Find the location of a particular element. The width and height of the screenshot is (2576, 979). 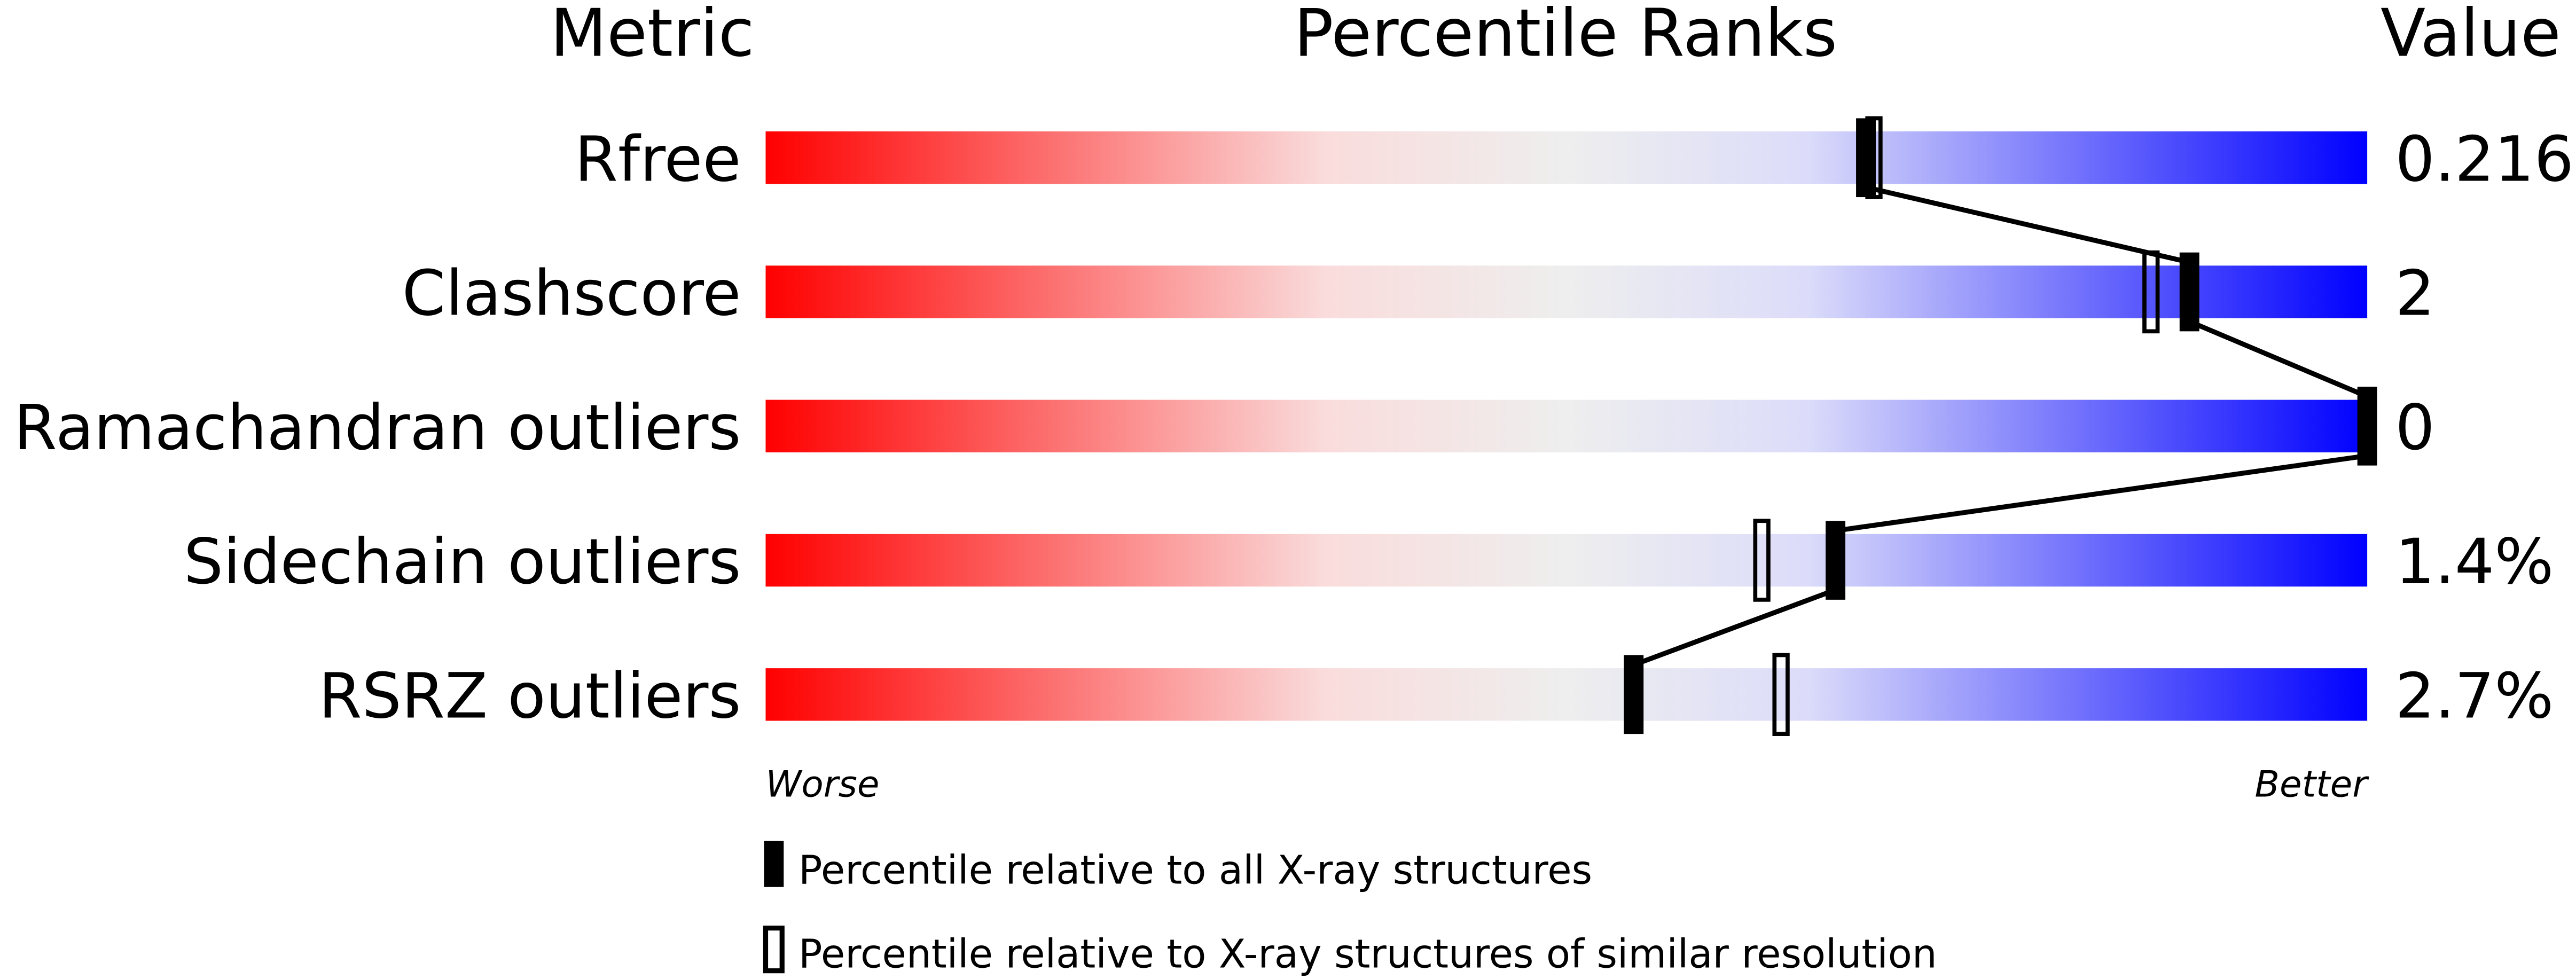

metric-label: Ramachandran outliers is located at coordinates (377, 427).